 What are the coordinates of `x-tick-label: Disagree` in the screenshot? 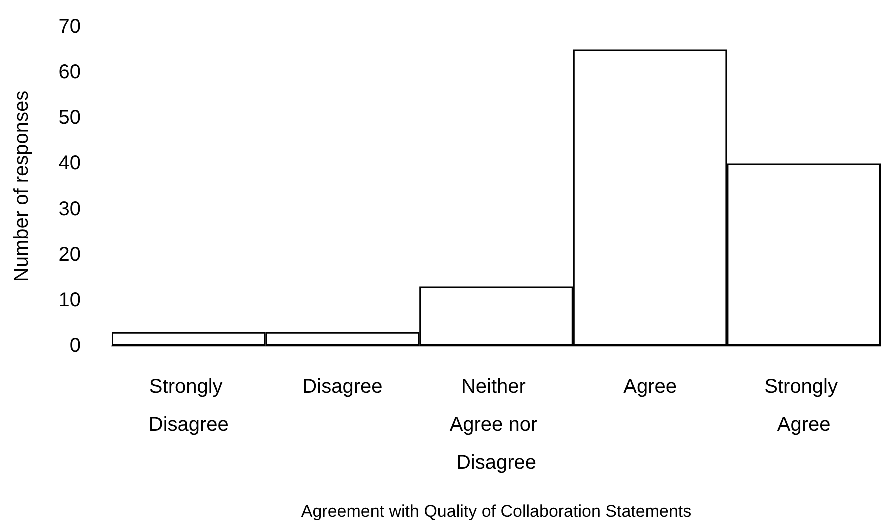 It's located at (342, 387).